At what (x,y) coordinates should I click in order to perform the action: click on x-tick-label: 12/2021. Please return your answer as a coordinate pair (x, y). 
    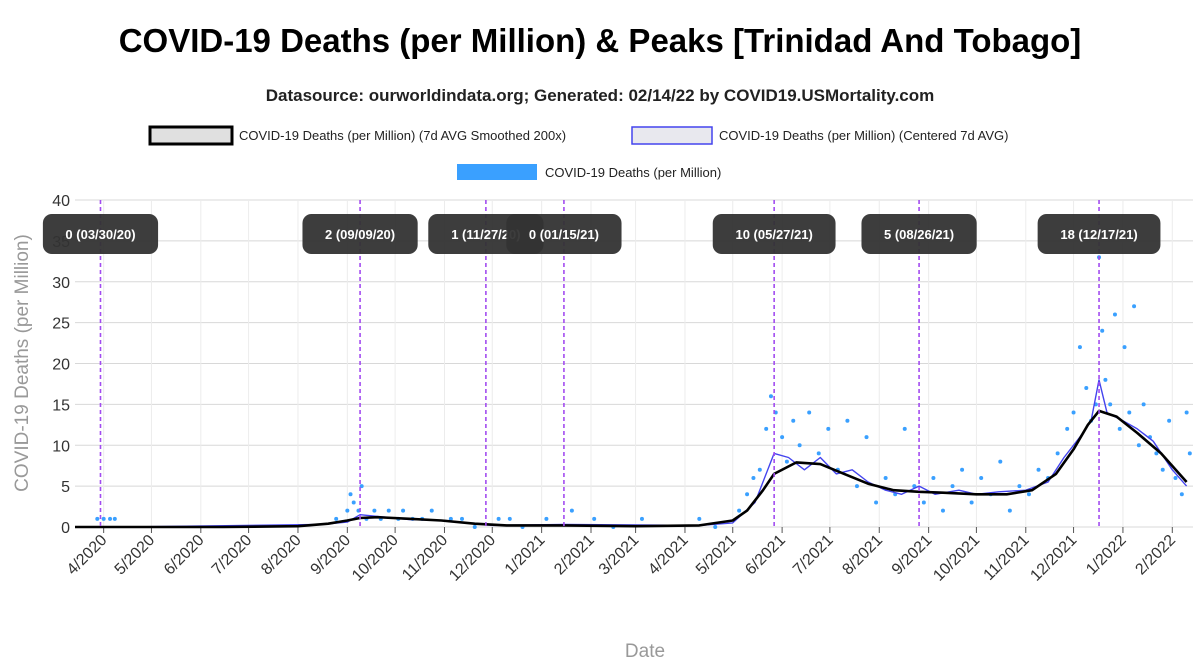
    Looking at the image, I should click on (1053, 558).